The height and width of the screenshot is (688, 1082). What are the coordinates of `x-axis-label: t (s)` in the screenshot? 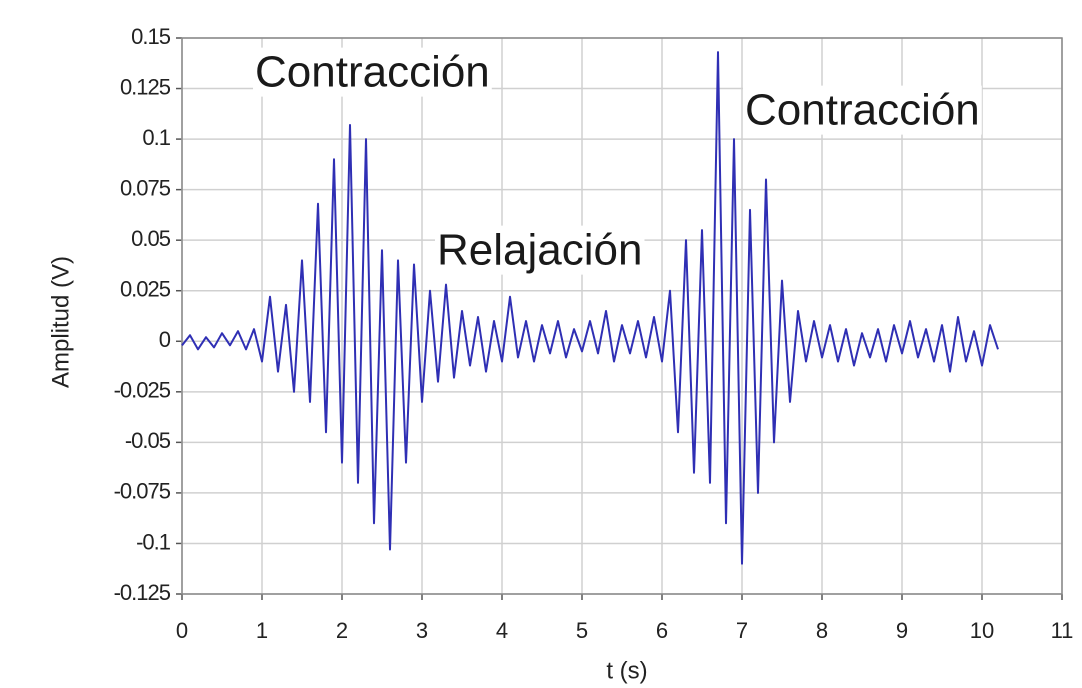 It's located at (626, 670).